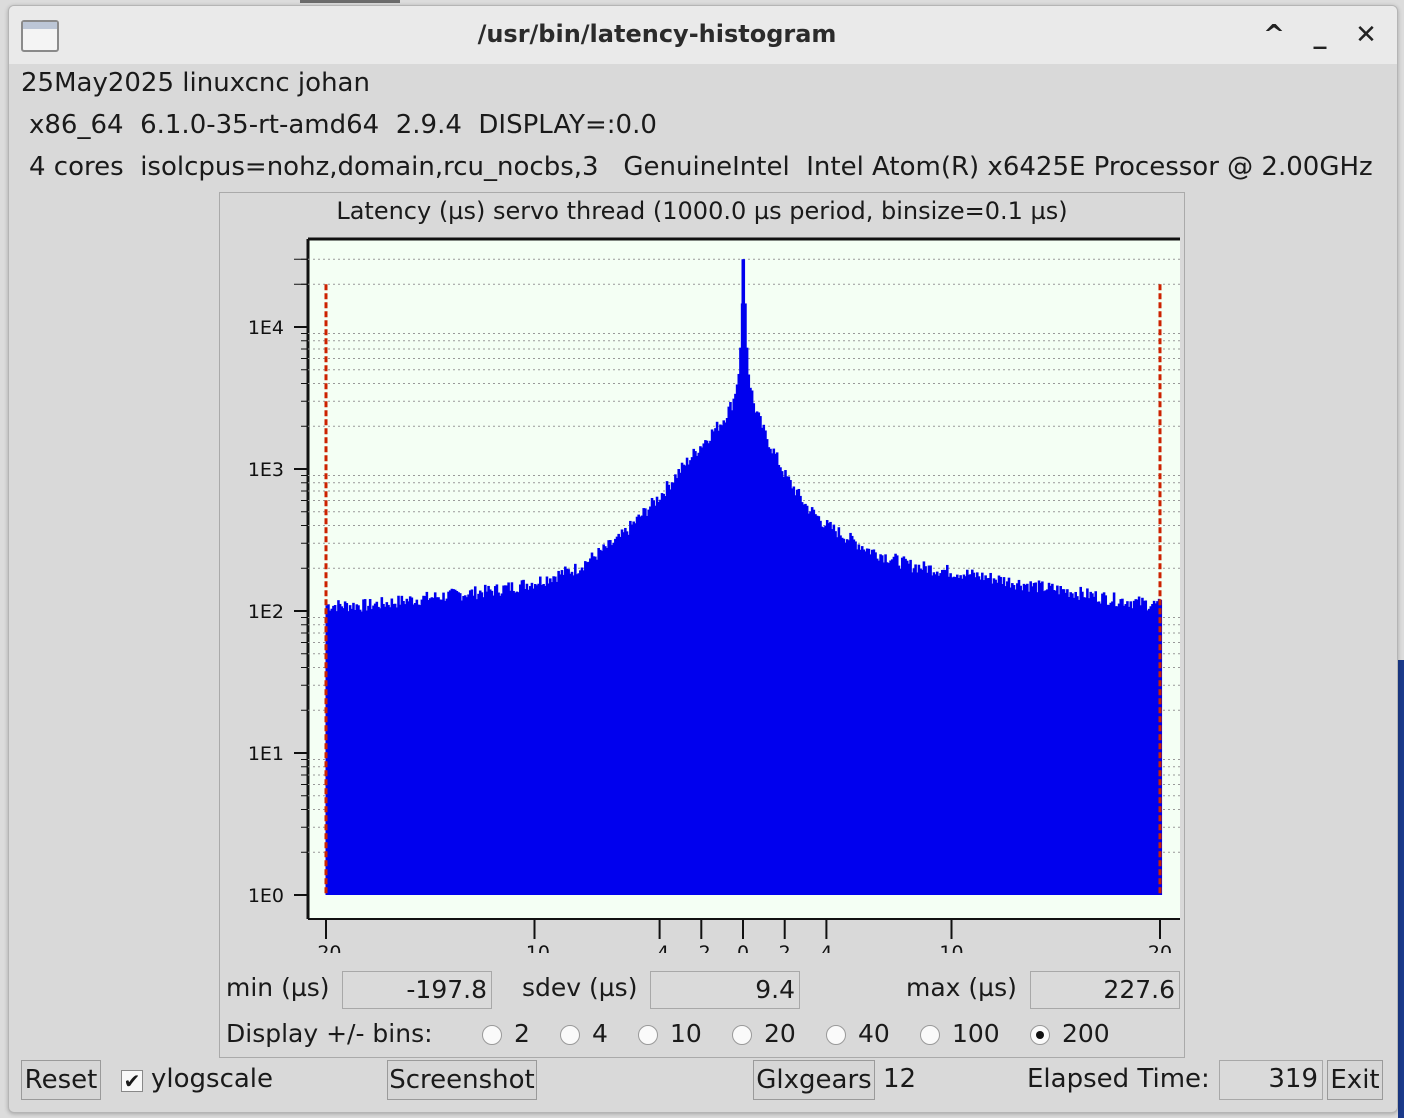 The image size is (1404, 1118). Describe the element at coordinates (780, 1033) in the screenshot. I see `bins-radio-label: 20` at that location.